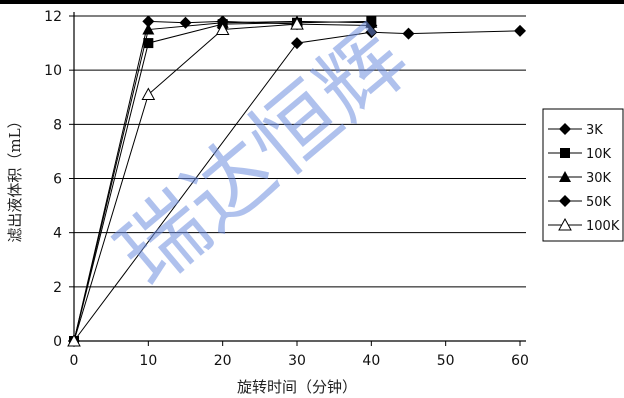 The height and width of the screenshot is (398, 624). Describe the element at coordinates (565, 129) in the screenshot. I see `legend-marker-3K` at that location.